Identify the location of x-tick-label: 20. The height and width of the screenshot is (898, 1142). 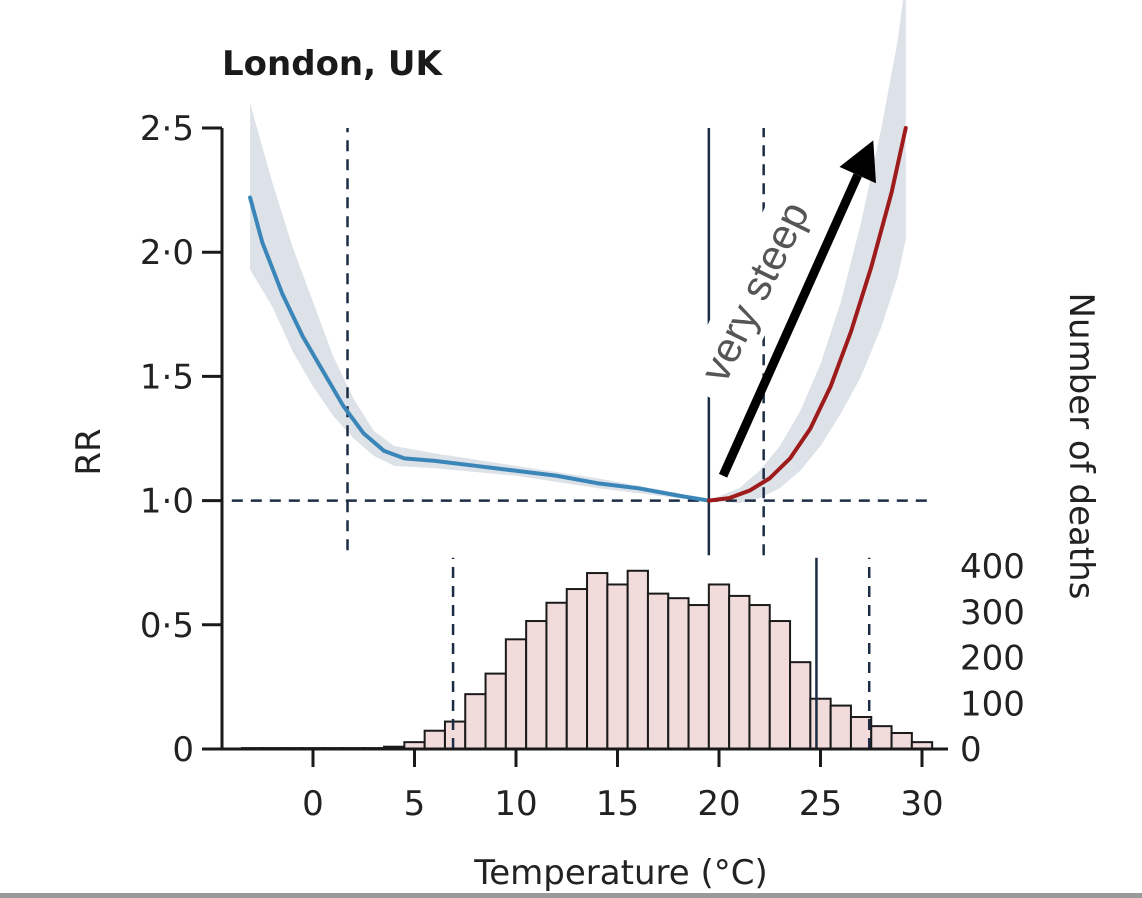
(718, 804).